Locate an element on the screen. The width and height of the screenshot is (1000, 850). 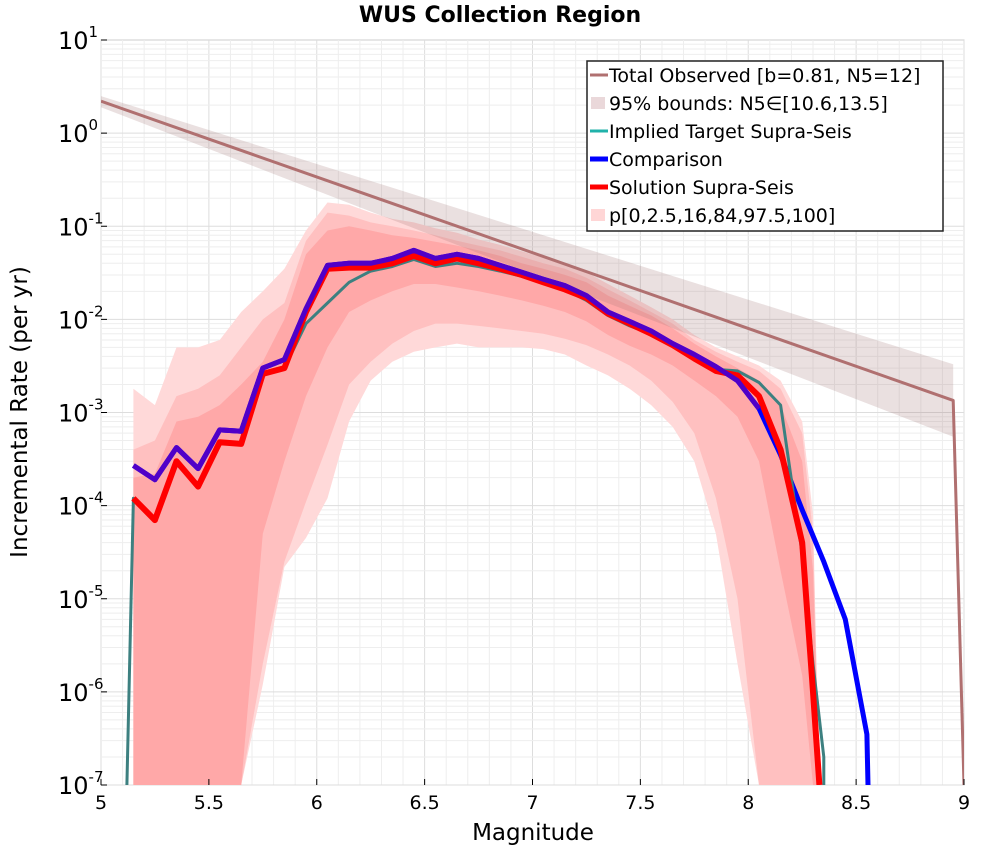
chart-title: WUS Collection Region is located at coordinates (500, 15).